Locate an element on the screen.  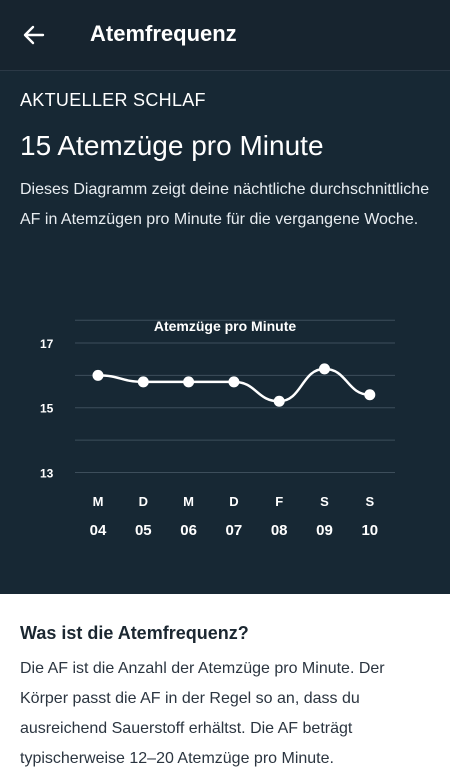
y-tick-label: 13 is located at coordinates (47, 474).